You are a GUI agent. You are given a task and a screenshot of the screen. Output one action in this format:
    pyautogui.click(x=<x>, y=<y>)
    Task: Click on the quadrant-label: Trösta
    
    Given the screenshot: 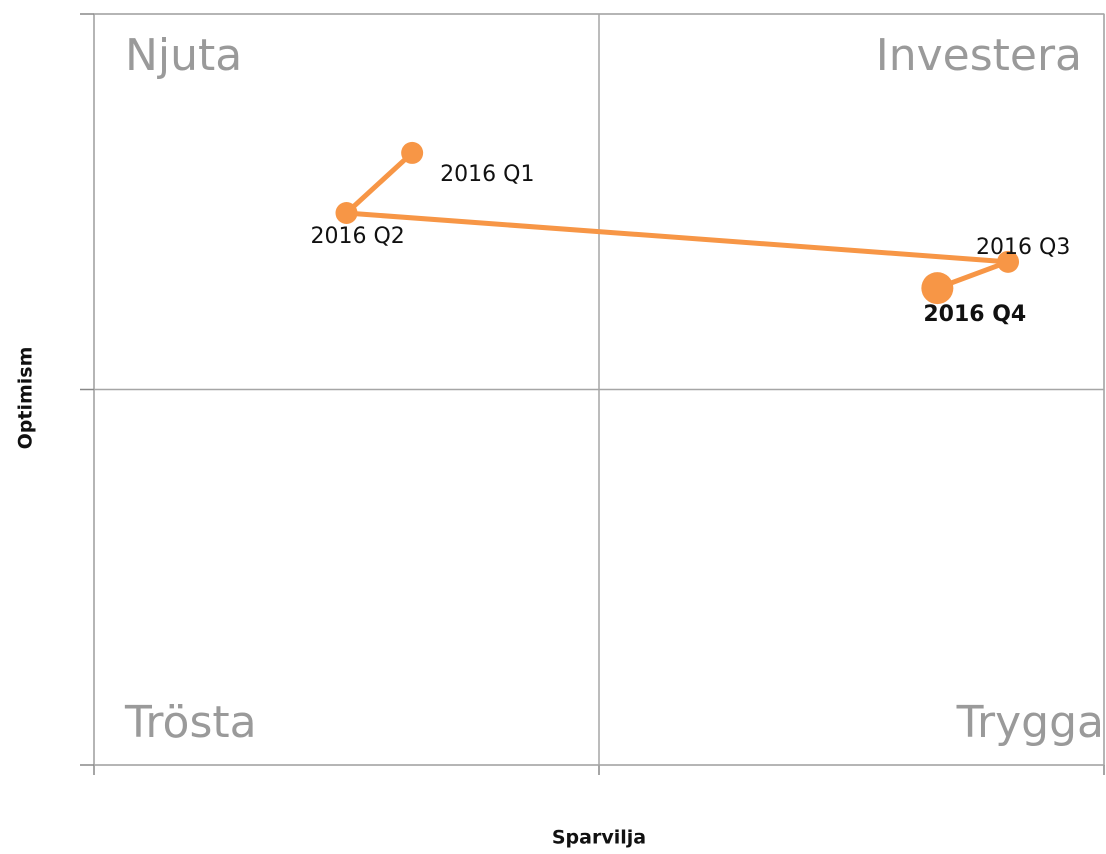 What is the action you would take?
    pyautogui.click(x=190, y=722)
    